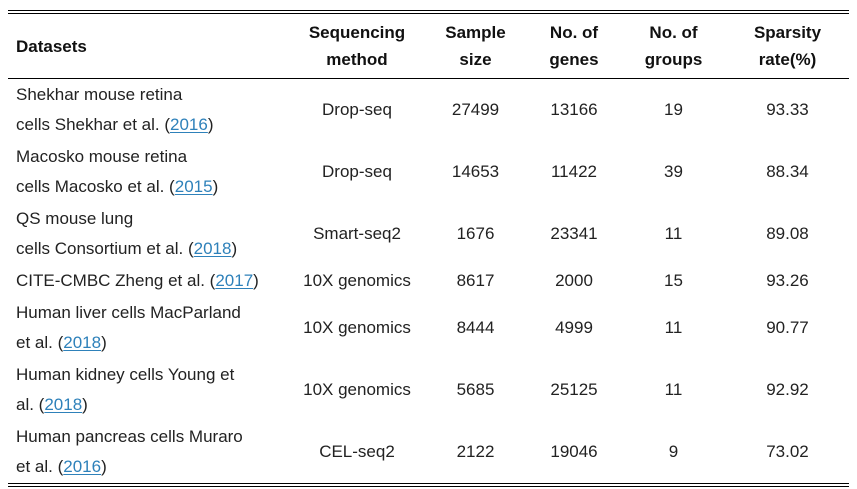  What do you see at coordinates (357, 451) in the screenshot?
I see `sequencing-method-cell: CEL-seq2` at bounding box center [357, 451].